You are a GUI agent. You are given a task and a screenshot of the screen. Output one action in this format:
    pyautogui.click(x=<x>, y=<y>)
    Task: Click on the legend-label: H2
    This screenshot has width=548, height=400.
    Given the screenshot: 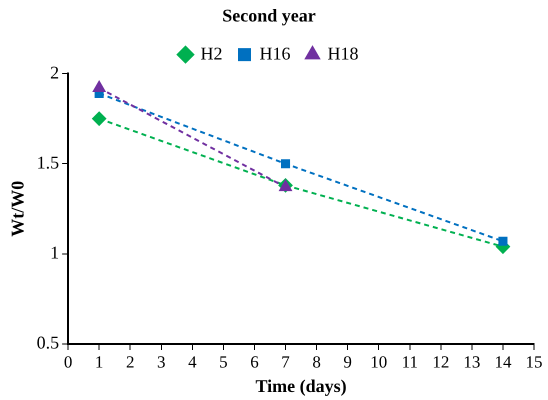 What is the action you would take?
    pyautogui.click(x=211, y=53)
    